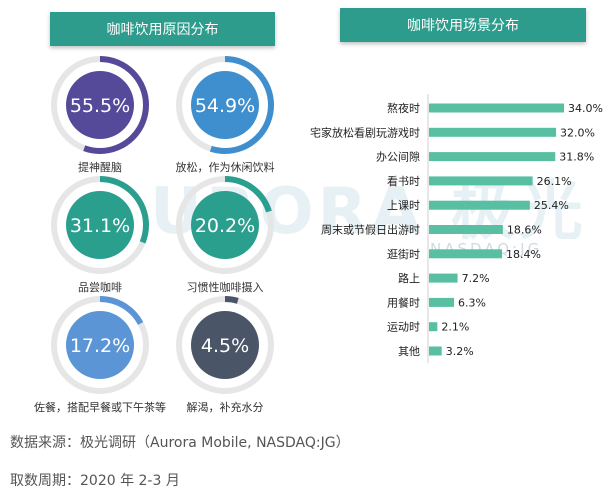 The width and height of the screenshot is (615, 500). I want to click on bar-chart-title: 咖啡饮用场景分布, so click(463, 25).